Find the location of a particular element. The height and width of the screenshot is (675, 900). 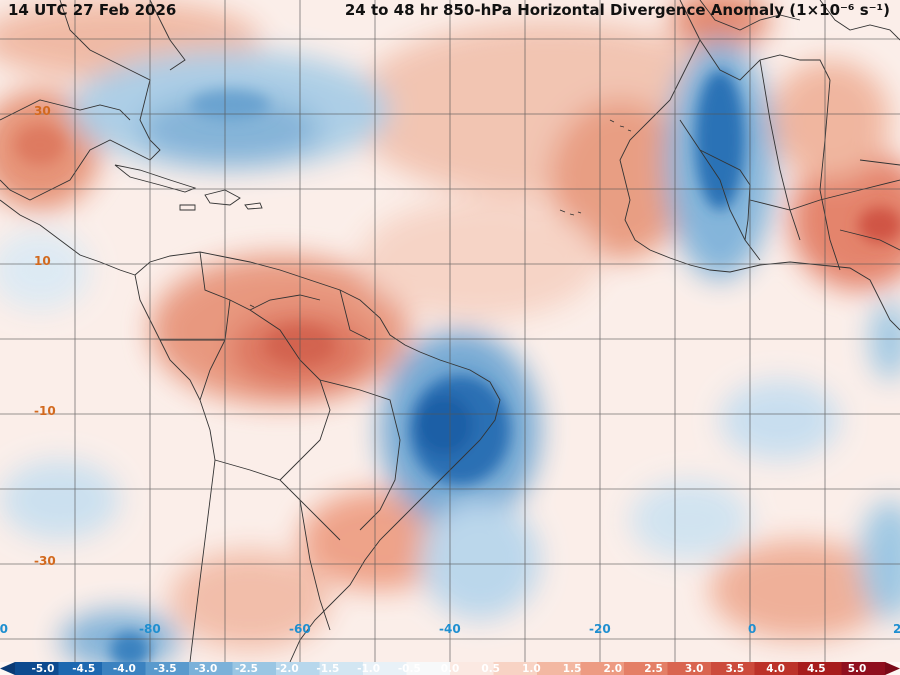

colorbar-tick-label: -3.0 is located at coordinates (206, 669).